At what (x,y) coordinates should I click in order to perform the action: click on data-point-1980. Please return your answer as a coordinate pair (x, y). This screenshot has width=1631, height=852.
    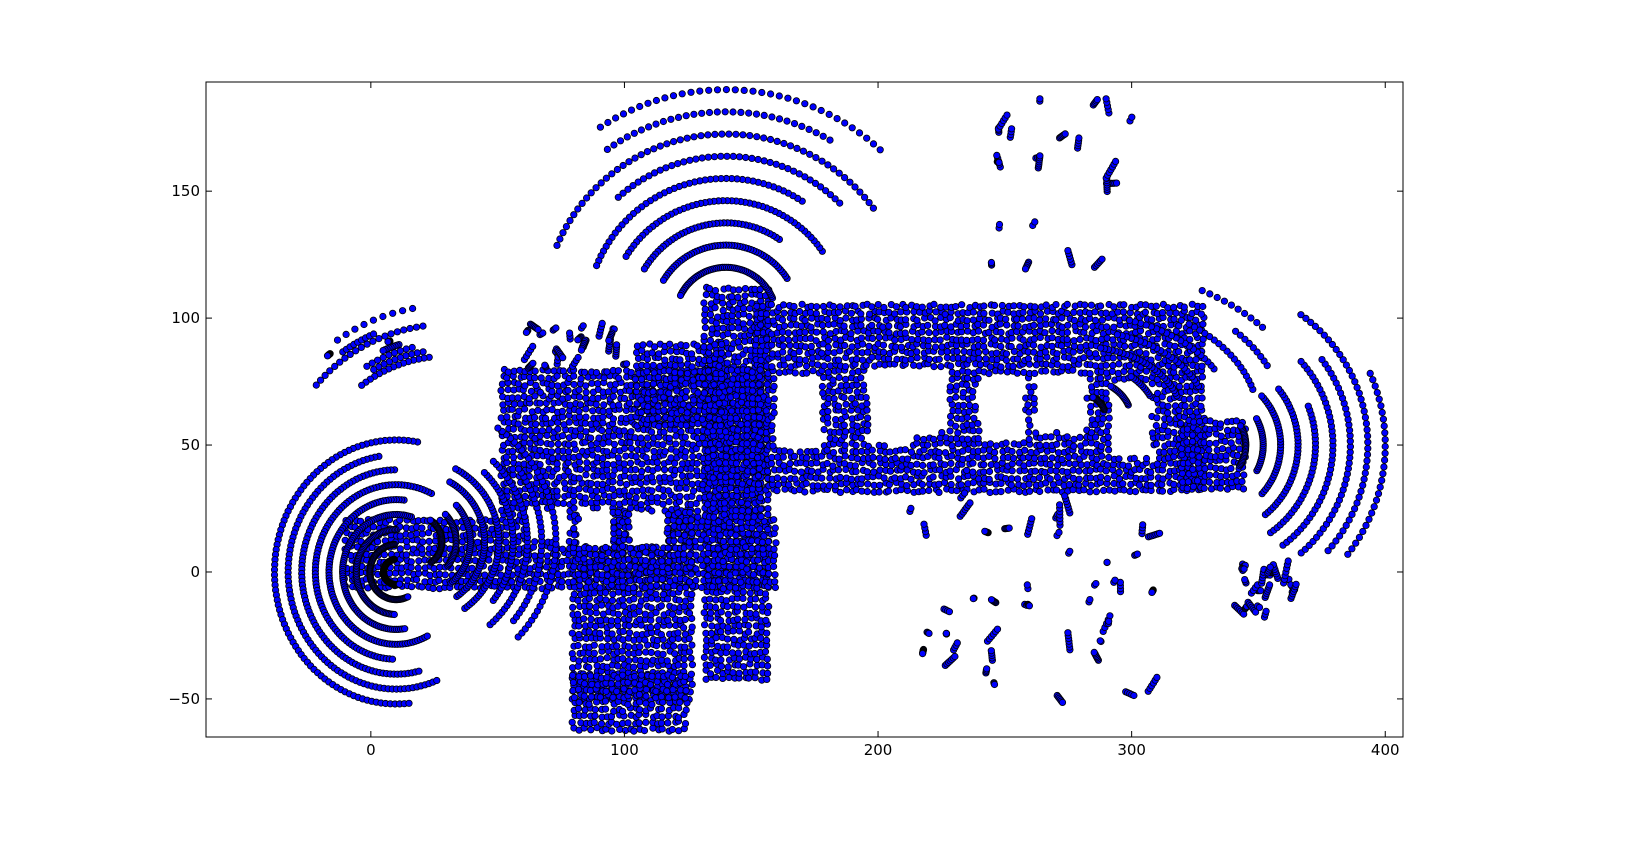
    Looking at the image, I should click on (1068, 325).